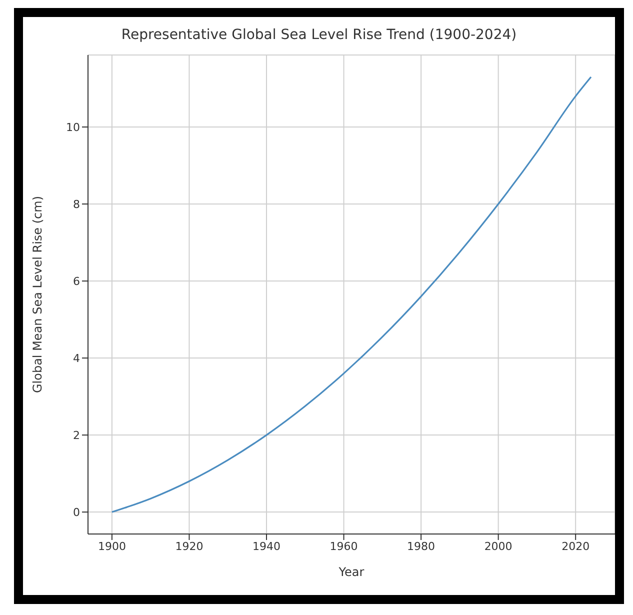 The width and height of the screenshot is (633, 615). I want to click on x-tick-label: 1960, so click(344, 546).